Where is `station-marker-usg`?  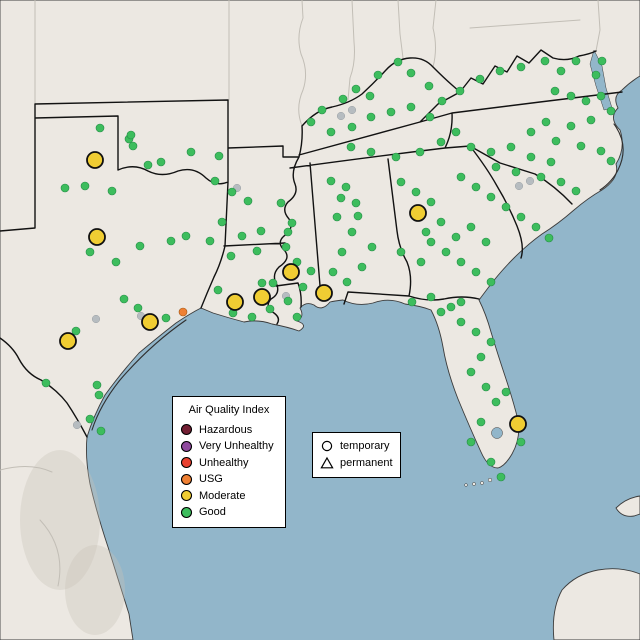
station-marker-usg is located at coordinates (183, 312).